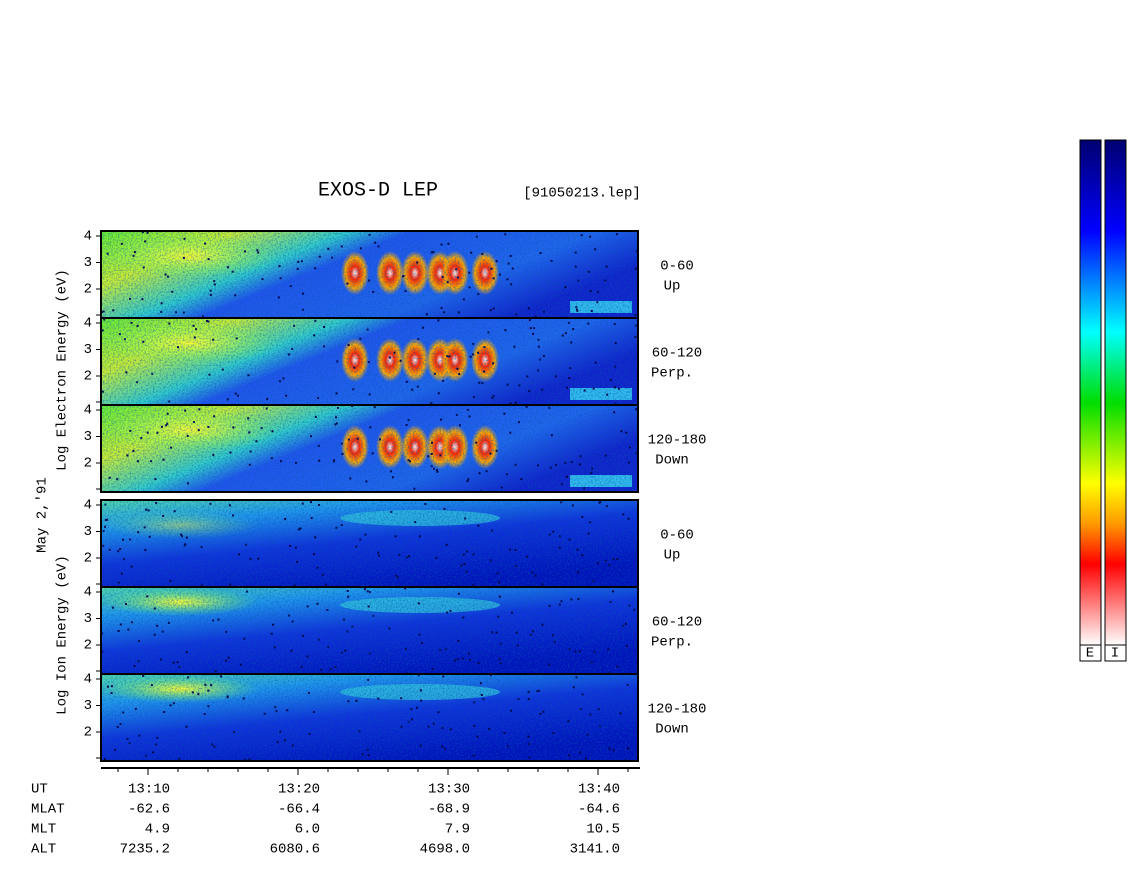 This screenshot has height=875, width=1130. What do you see at coordinates (157, 830) in the screenshot?
I see `ephemeris-value: 4.9` at bounding box center [157, 830].